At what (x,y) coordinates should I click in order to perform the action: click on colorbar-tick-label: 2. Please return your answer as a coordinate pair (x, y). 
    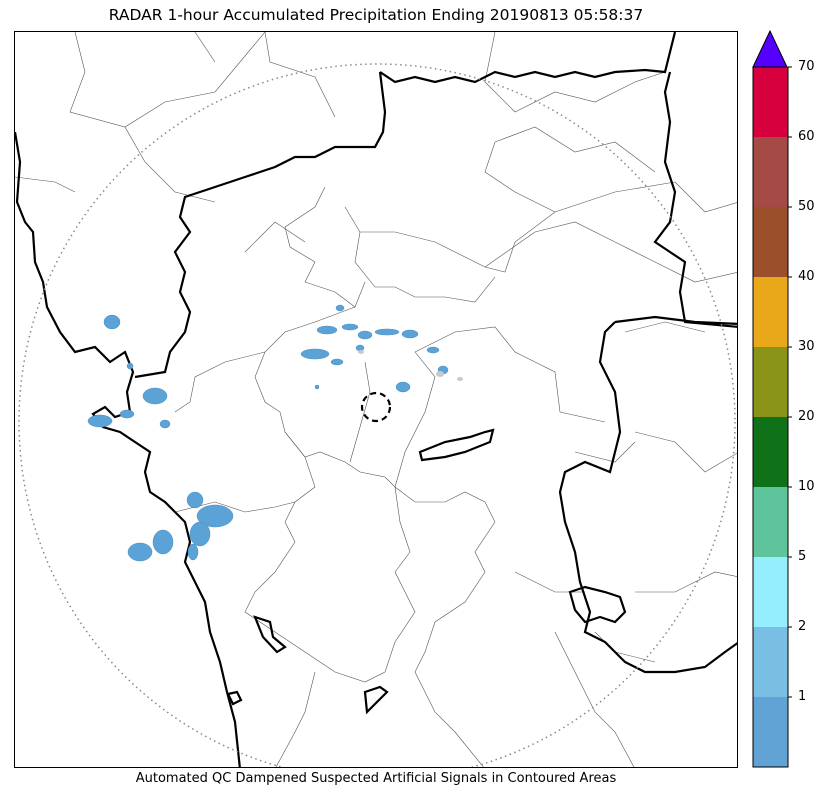
    Looking at the image, I should click on (802, 626).